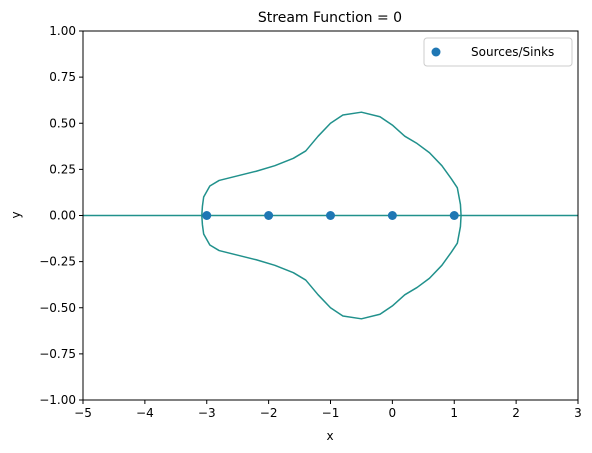 The height and width of the screenshot is (453, 592). Describe the element at coordinates (57, 262) in the screenshot. I see `y-tick-label: −0.25` at that location.